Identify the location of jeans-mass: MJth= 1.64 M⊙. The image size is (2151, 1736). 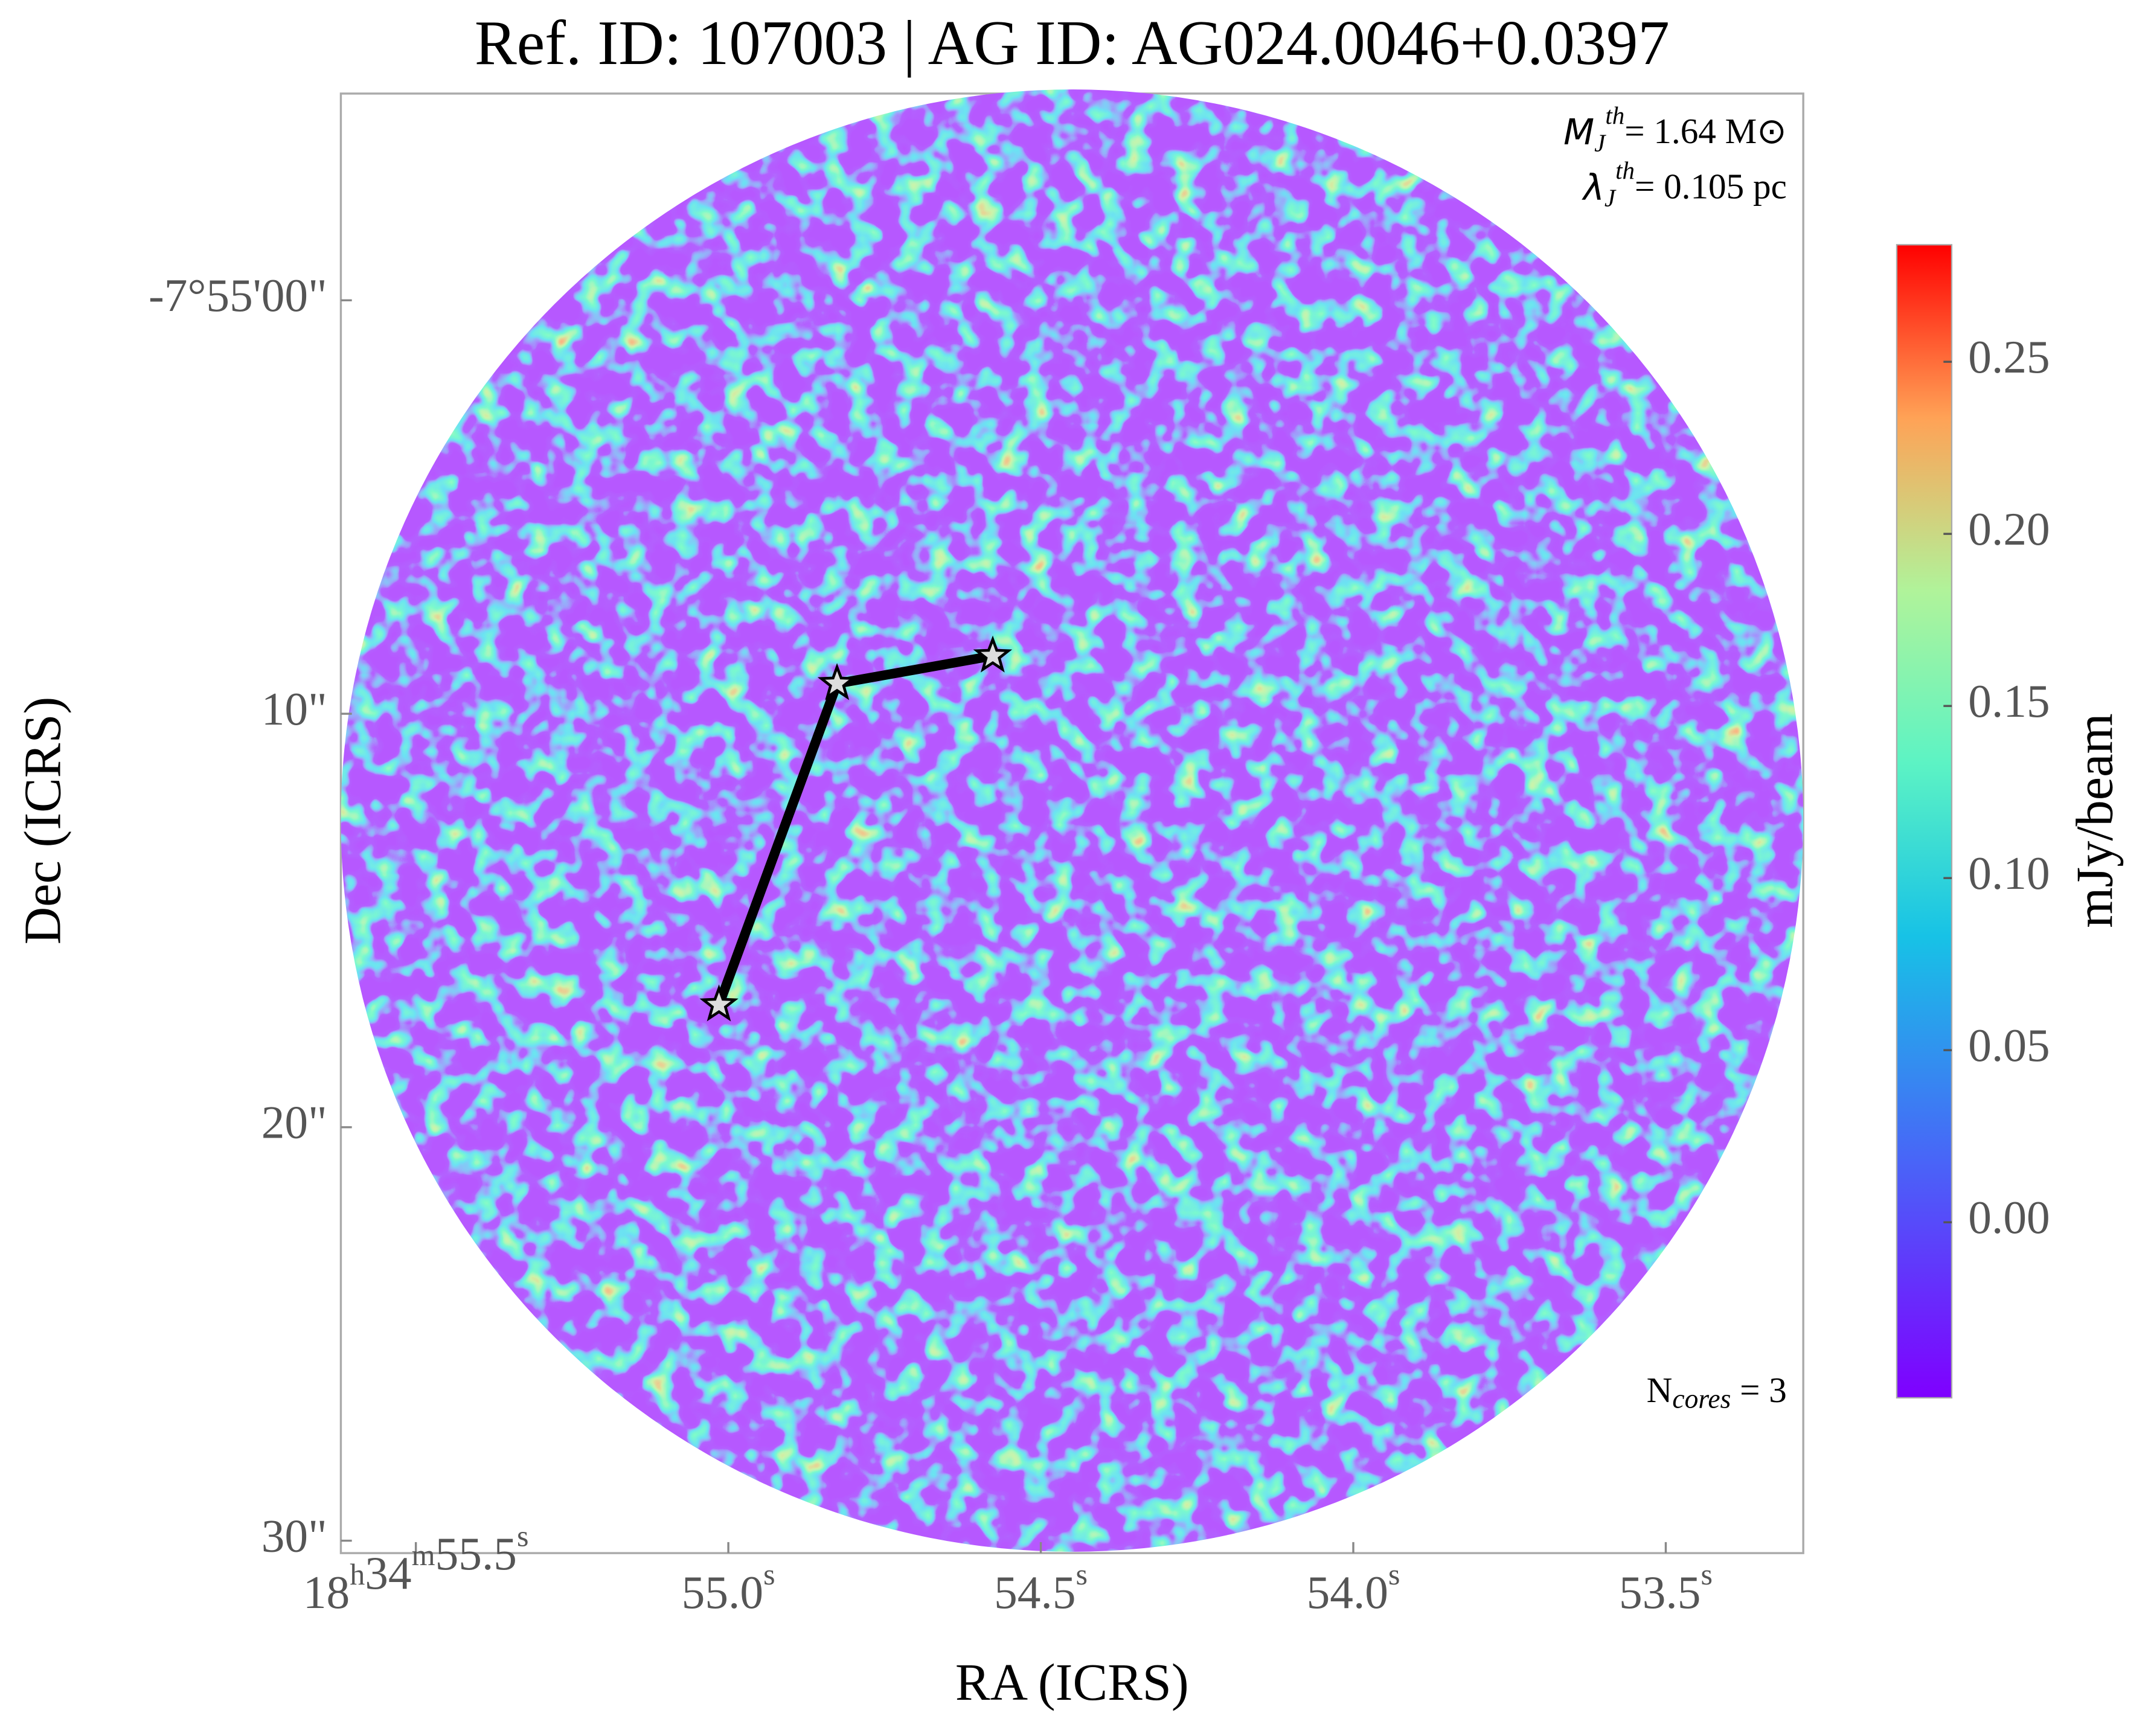
(1675, 129).